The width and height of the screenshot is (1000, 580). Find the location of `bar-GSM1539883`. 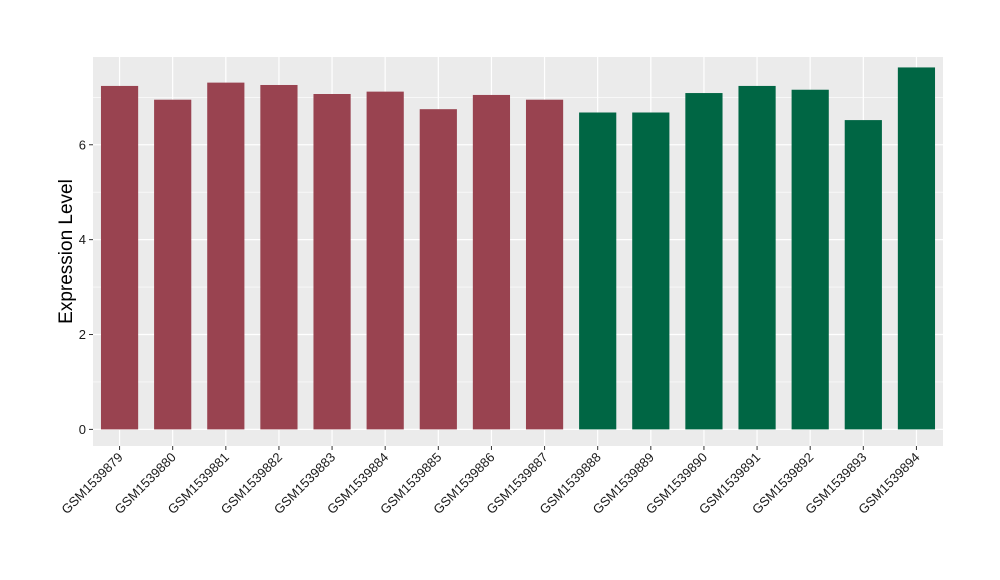

bar-GSM1539883 is located at coordinates (332, 262).